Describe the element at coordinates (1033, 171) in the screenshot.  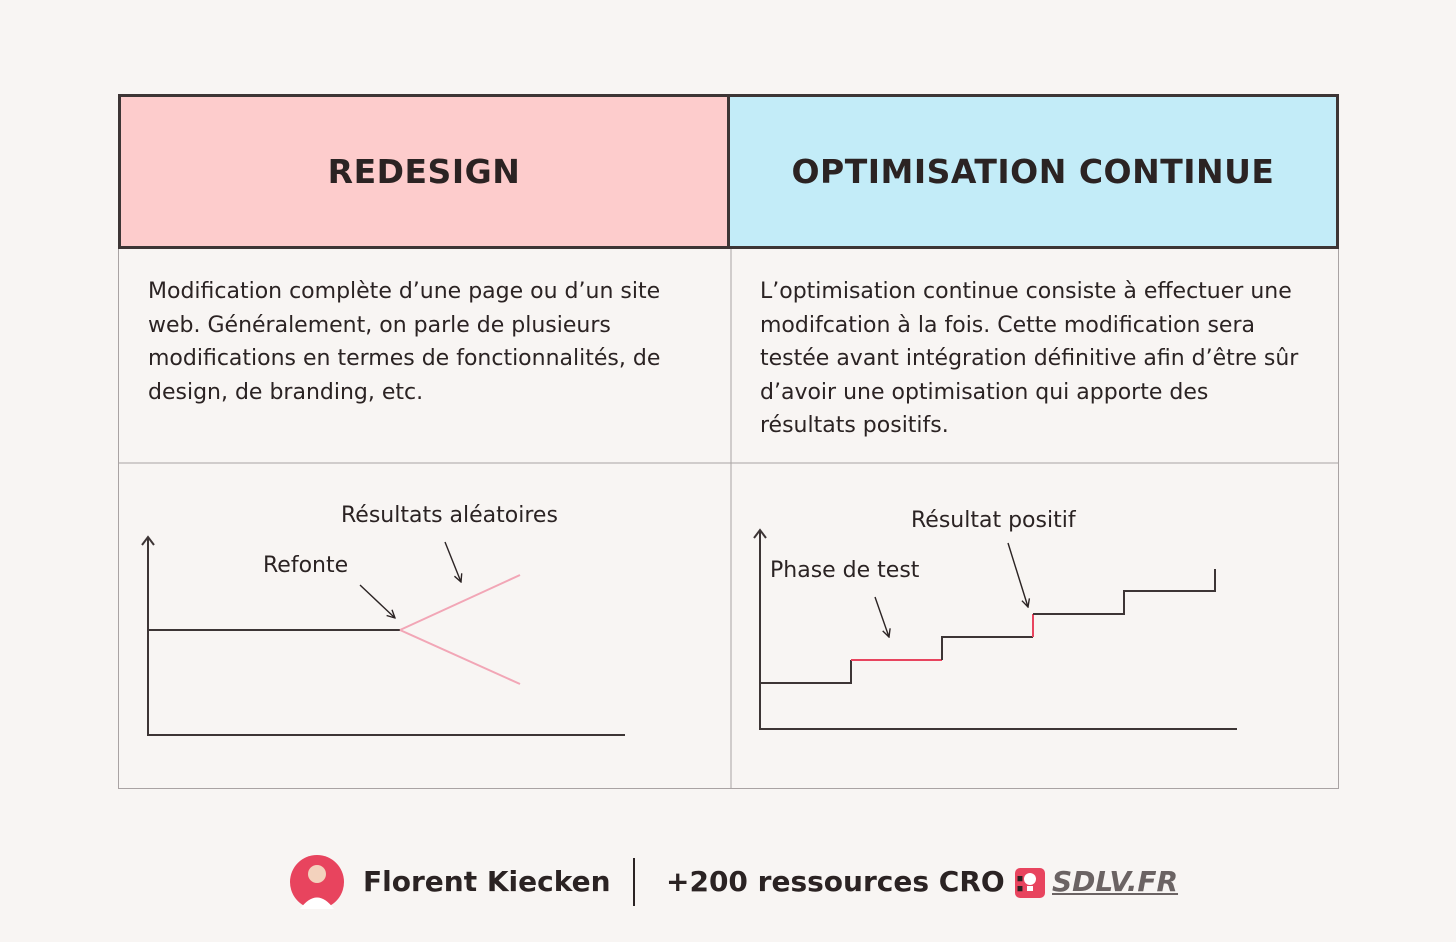
I see `header-optimisation: OPTIMISATION CONTINUE` at that location.